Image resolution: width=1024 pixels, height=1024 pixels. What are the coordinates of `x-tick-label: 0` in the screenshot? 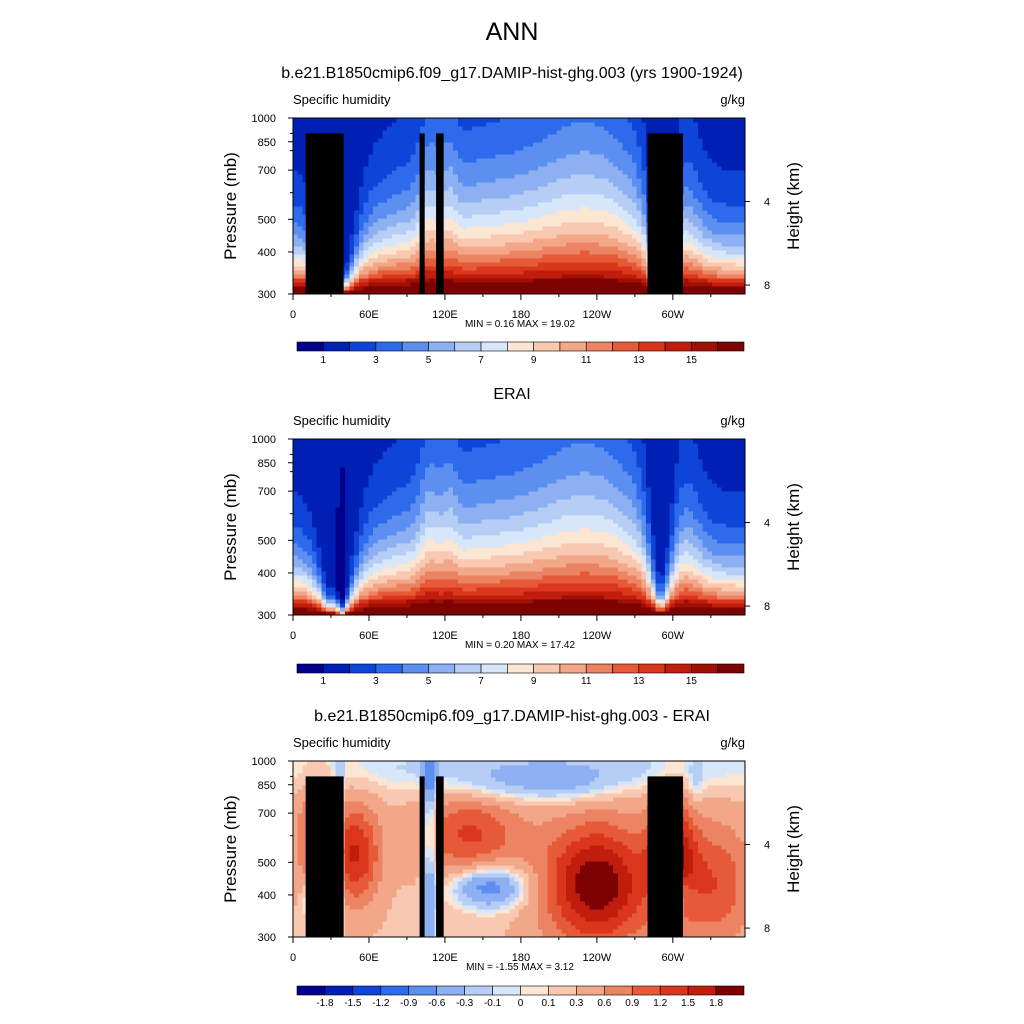 It's located at (293, 636).